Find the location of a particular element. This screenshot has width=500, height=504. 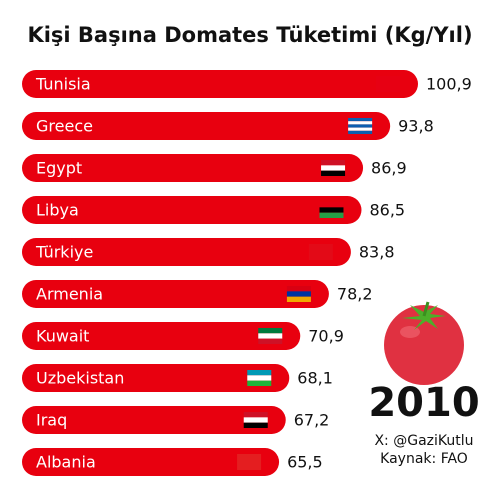

value-label: 100,9 is located at coordinates (449, 84).